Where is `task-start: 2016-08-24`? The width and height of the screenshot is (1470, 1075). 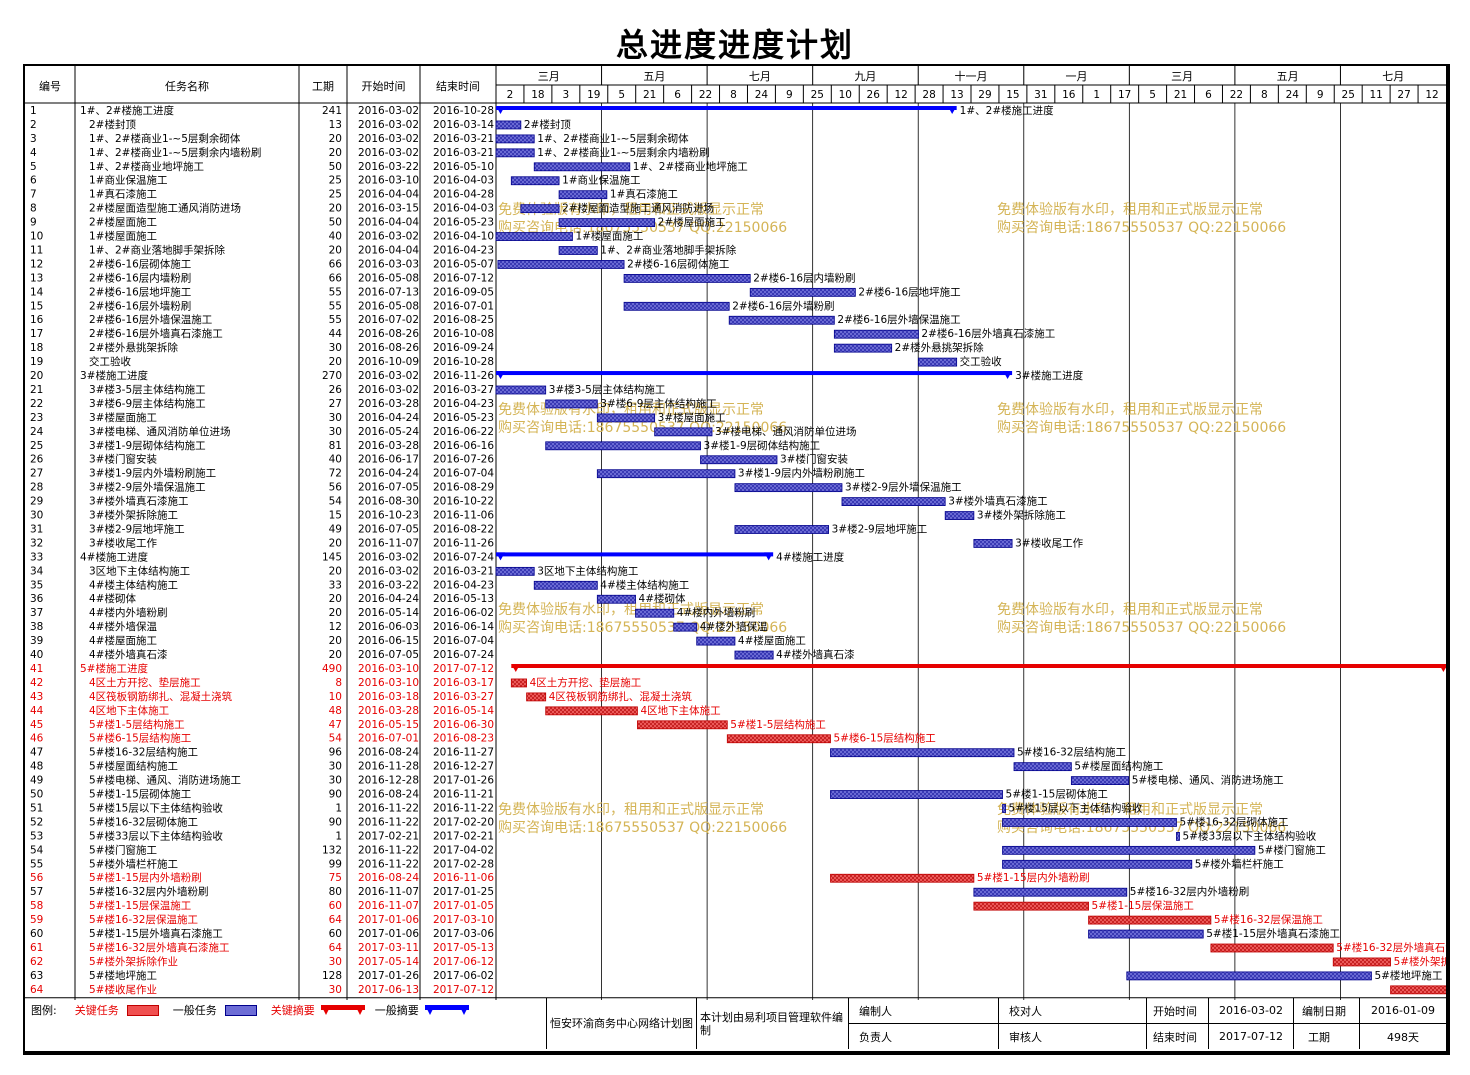 task-start: 2016-08-24 is located at coordinates (388, 878).